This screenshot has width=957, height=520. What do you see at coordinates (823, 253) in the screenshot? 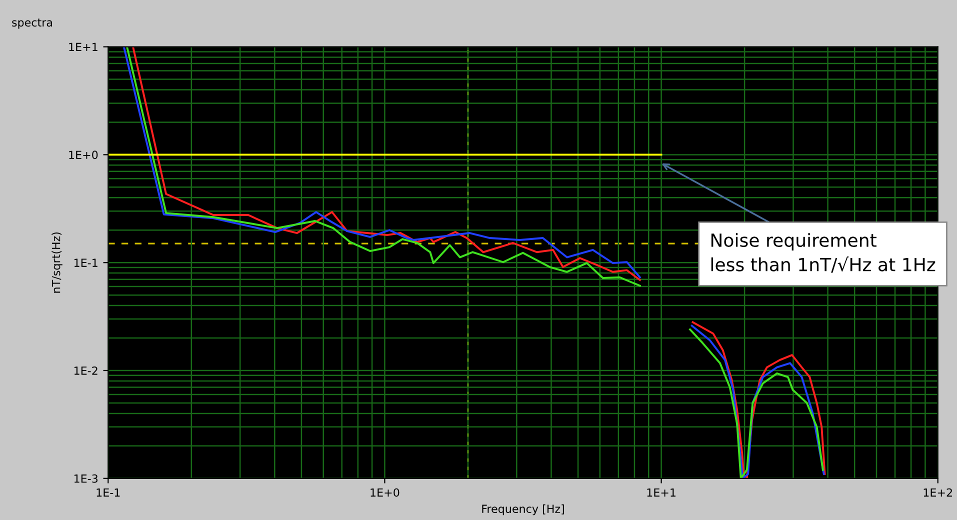
I see `annotation: Noise requirement less than 1nT/√Hz at 1Hz` at bounding box center [823, 253].